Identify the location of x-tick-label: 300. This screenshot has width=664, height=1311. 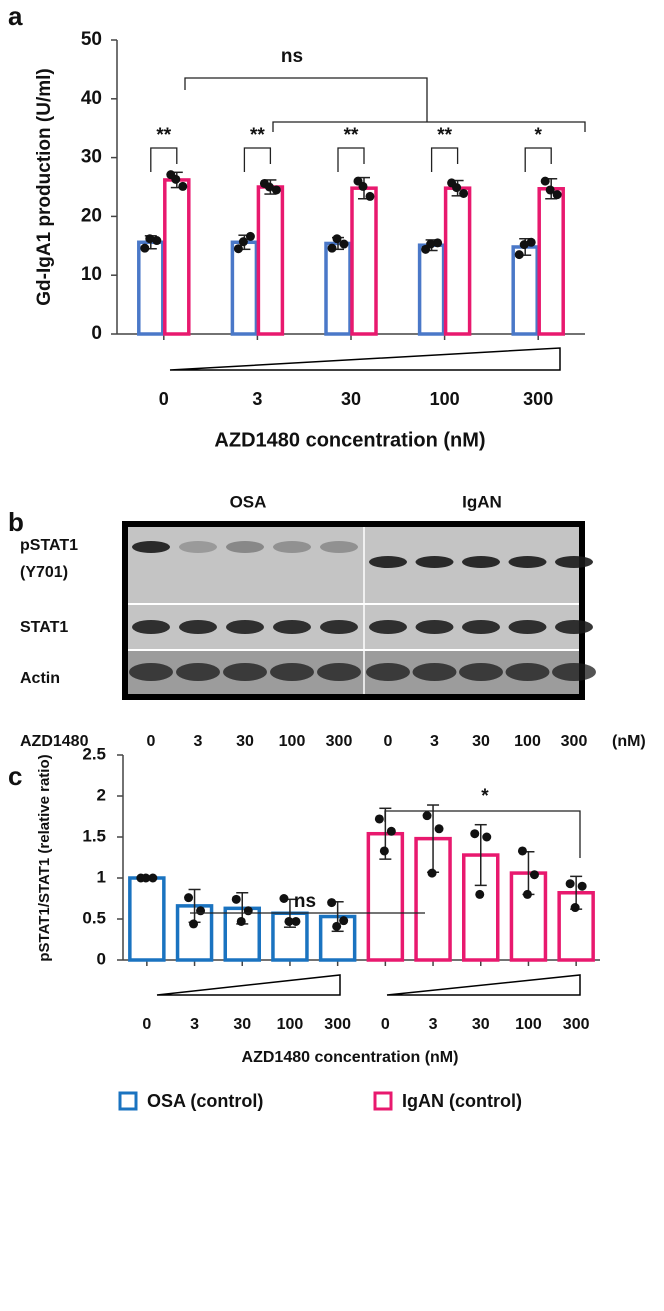
(337, 1024).